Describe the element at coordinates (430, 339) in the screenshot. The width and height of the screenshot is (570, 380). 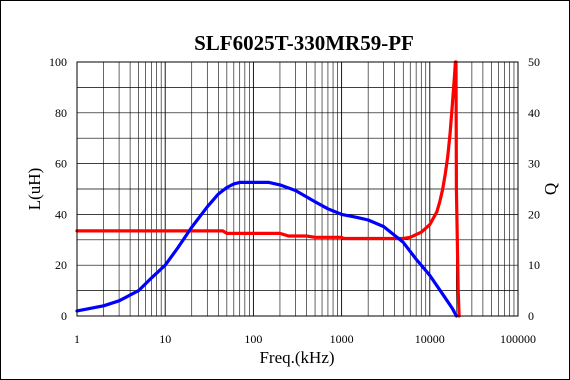
I see `x-tick-label: 10000` at that location.